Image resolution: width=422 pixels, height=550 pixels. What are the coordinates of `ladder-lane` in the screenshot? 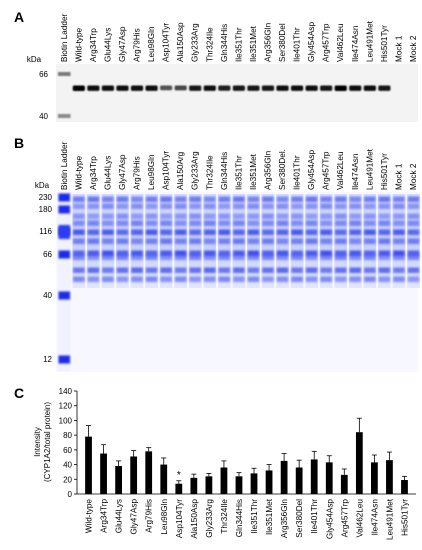 It's located at (64, 282).